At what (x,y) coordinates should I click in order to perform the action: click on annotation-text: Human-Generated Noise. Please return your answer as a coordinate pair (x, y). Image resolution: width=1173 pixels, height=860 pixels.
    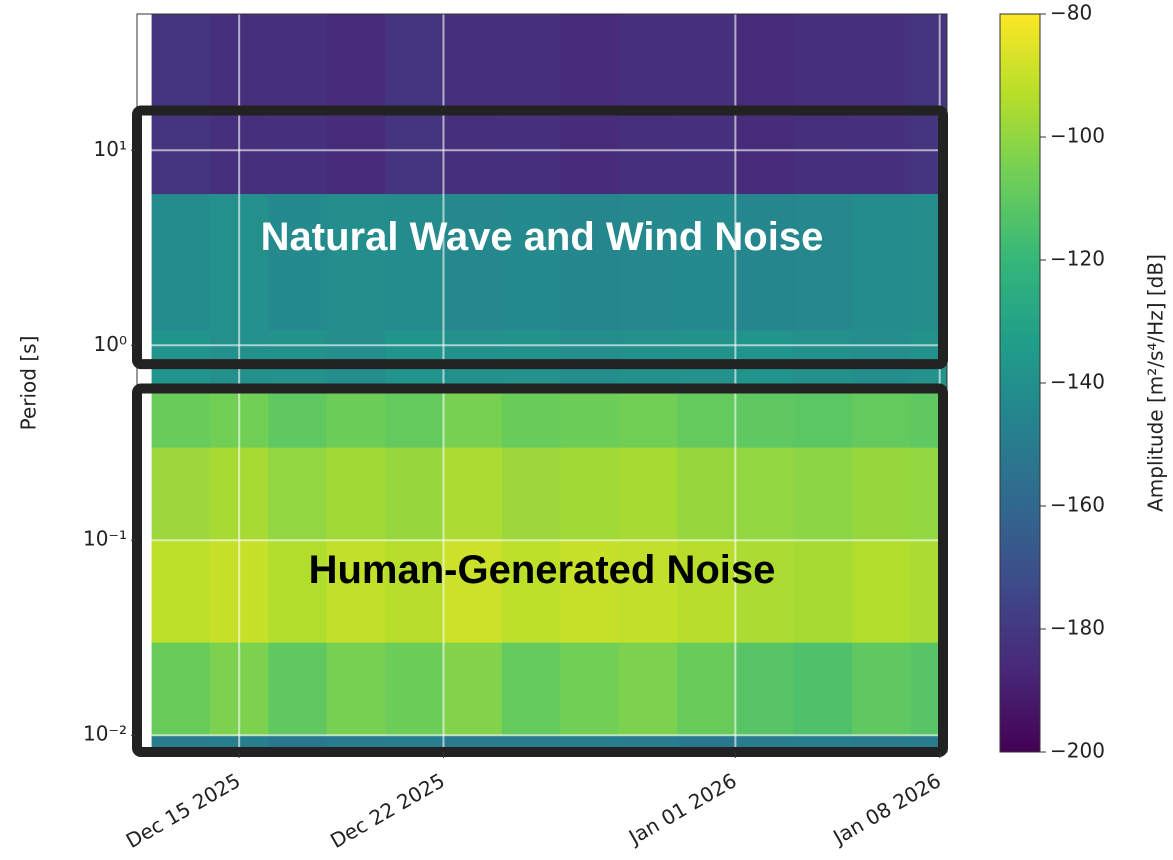
    Looking at the image, I should click on (542, 570).